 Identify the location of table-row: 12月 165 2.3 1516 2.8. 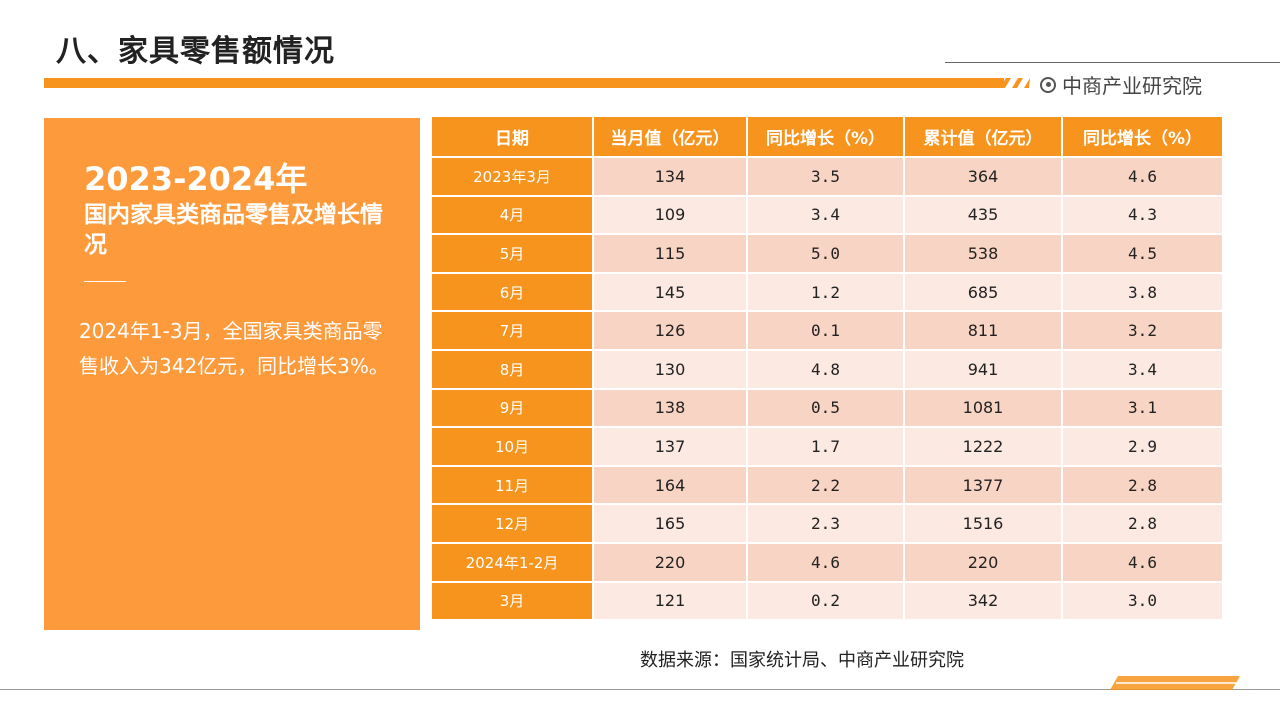
(827, 524).